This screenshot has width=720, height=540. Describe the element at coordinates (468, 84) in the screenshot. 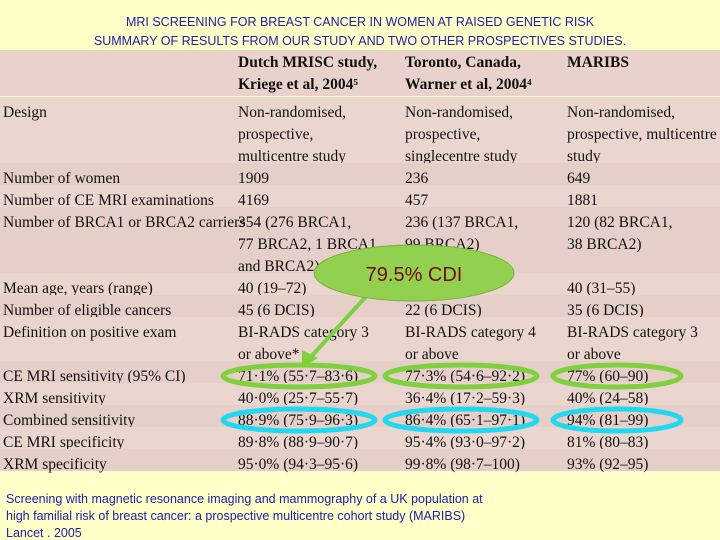

I see `column-header: Warner et al, 2004⁴` at that location.